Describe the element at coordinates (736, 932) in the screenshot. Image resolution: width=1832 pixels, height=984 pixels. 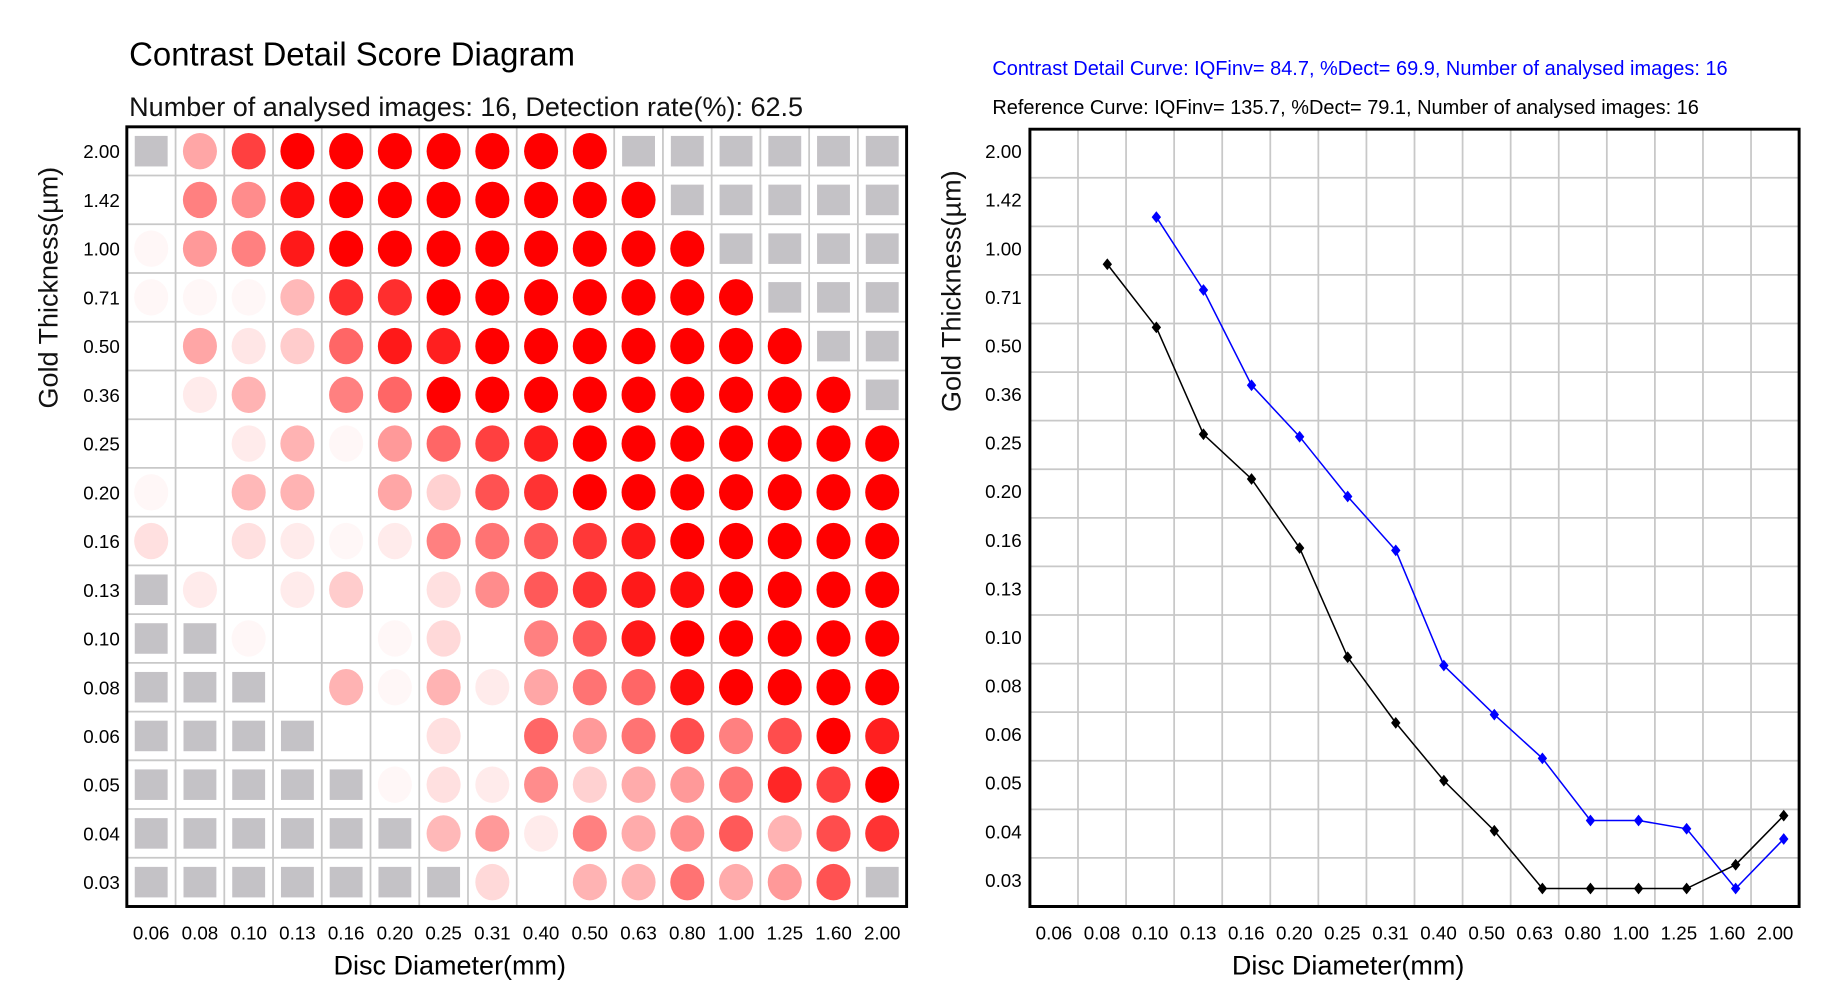
I see `x-tick-label: 1.00` at that location.